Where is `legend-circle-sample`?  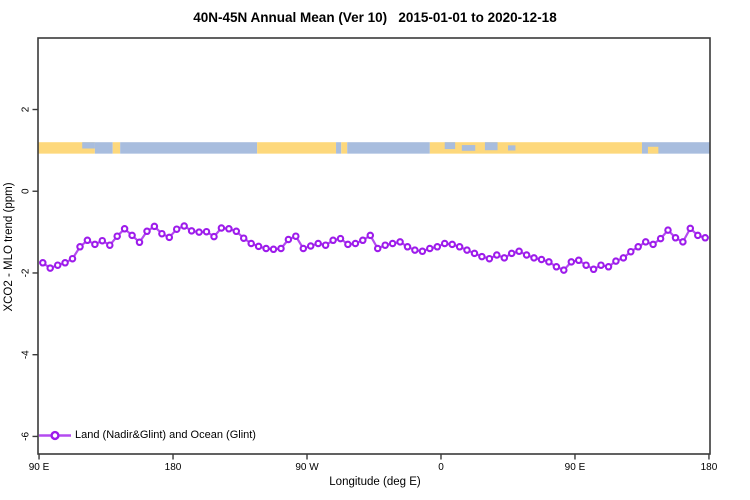 legend-circle-sample is located at coordinates (55, 435).